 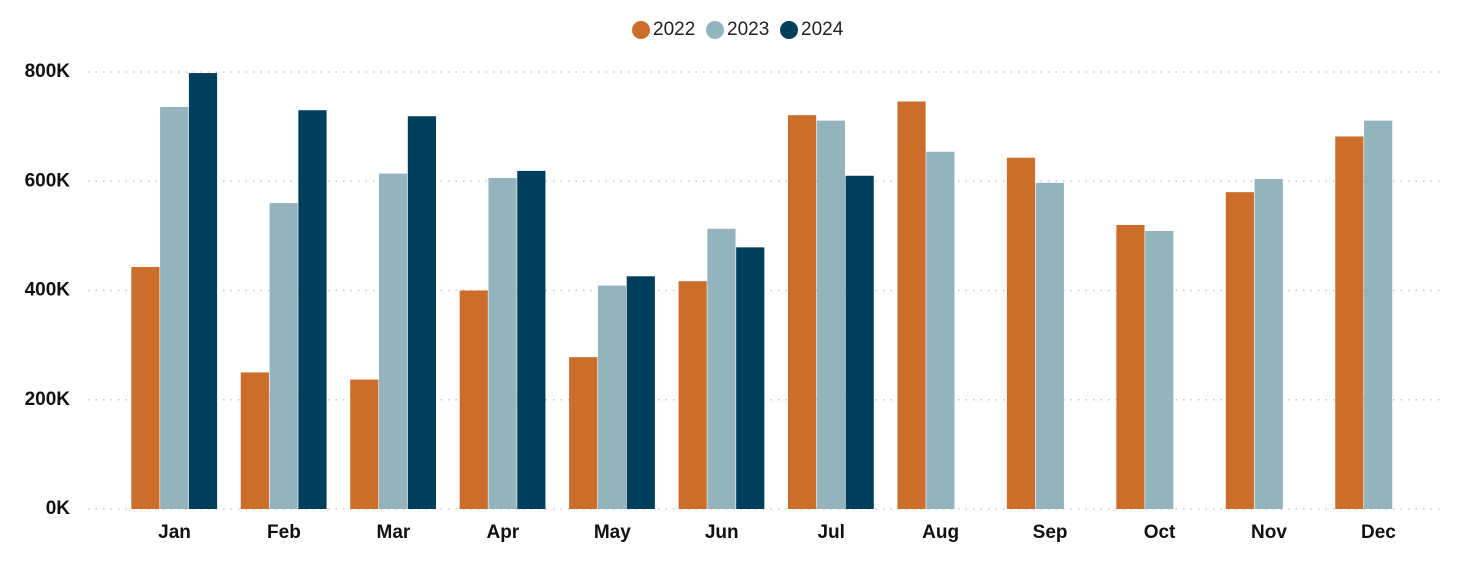 What do you see at coordinates (777, 532) in the screenshot?
I see `x-axis: Jan Feb Mar Apr May Jun Jul Aug Sep Oct Nov Dec` at bounding box center [777, 532].